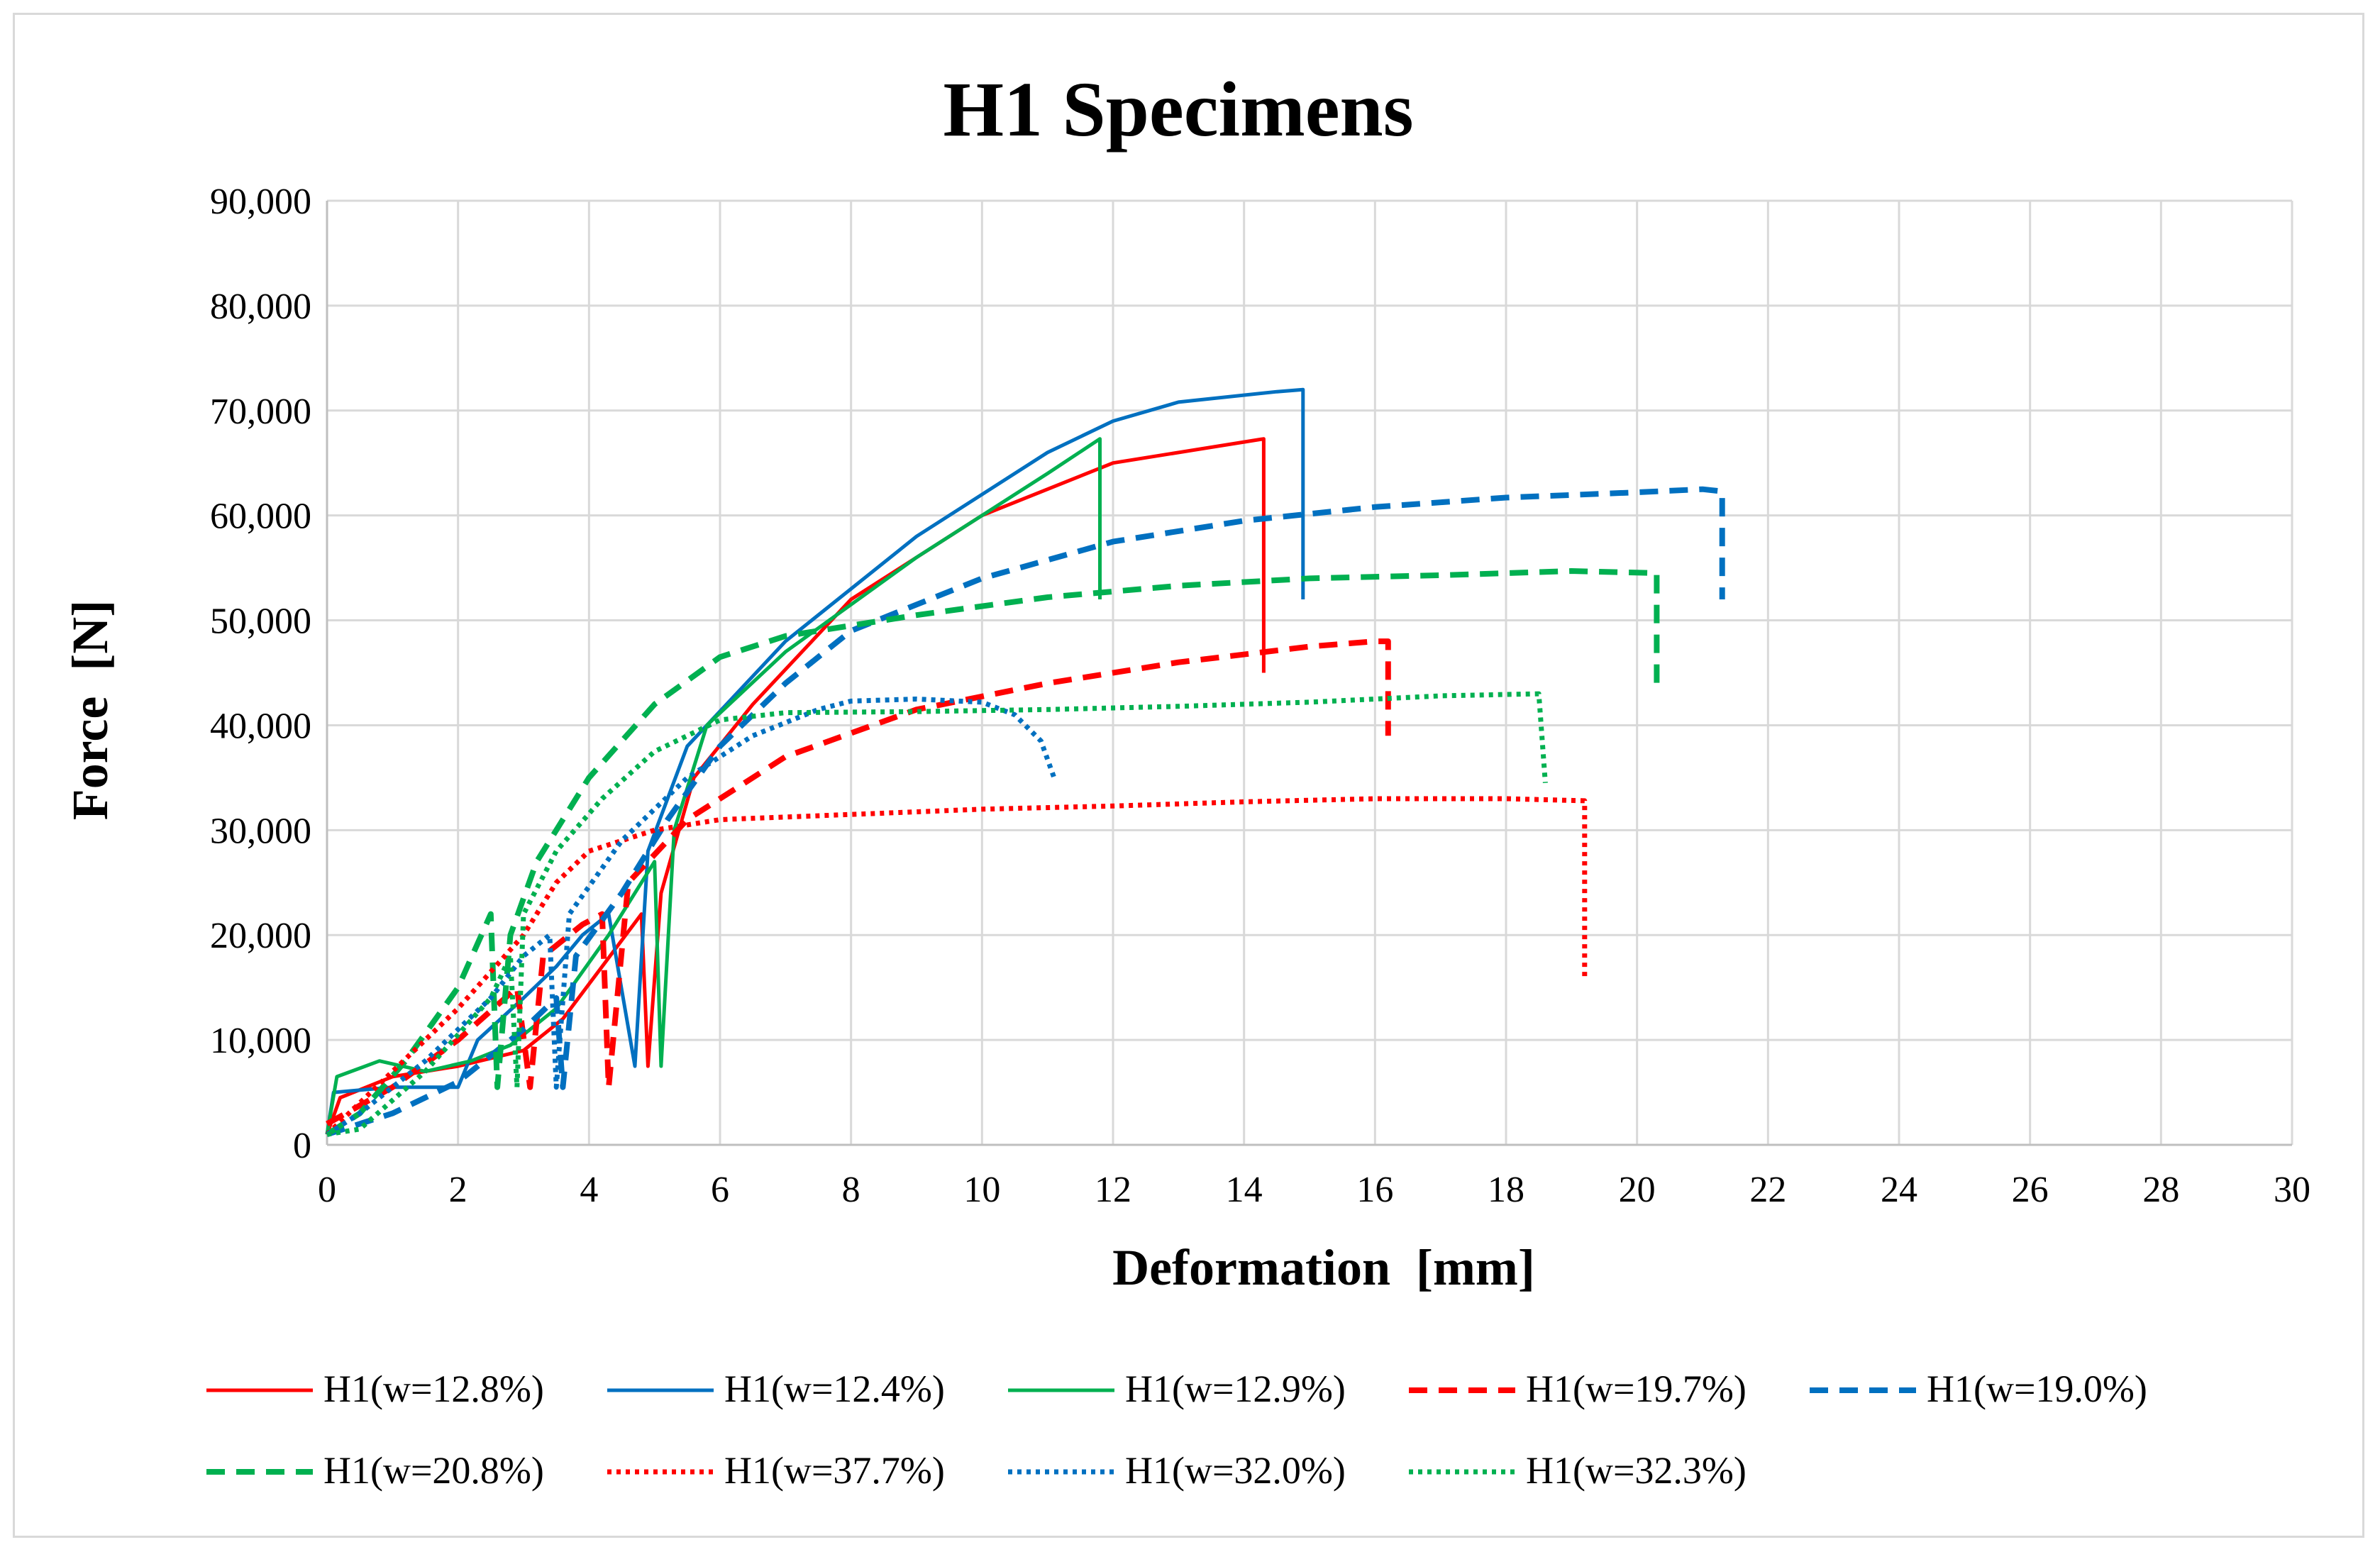 This screenshot has width=2380, height=1552. Describe the element at coordinates (2030, 1190) in the screenshot. I see `x-tick-label: 26` at that location.